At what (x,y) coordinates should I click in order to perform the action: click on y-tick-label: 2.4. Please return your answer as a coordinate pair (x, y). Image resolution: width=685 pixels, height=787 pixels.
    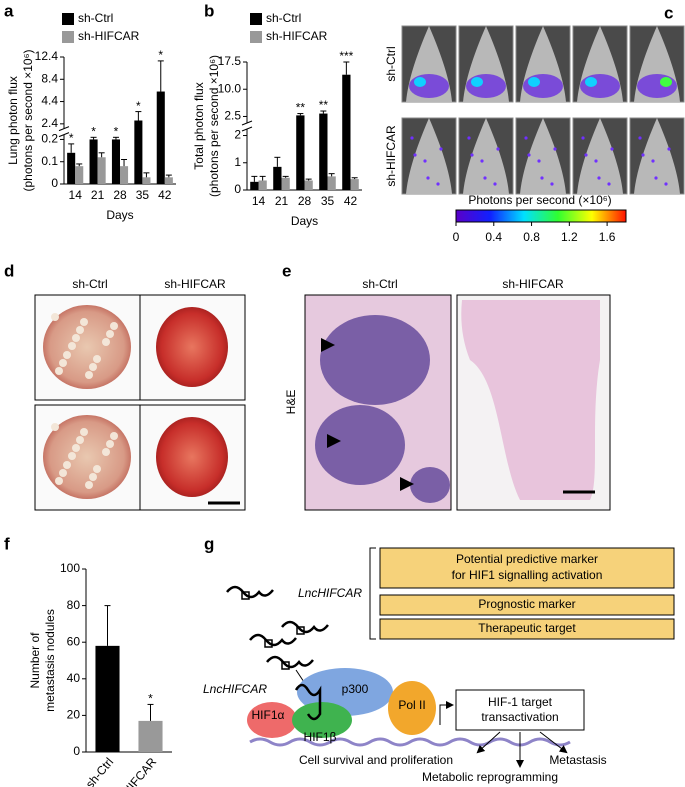
    Looking at the image, I should click on (49, 123).